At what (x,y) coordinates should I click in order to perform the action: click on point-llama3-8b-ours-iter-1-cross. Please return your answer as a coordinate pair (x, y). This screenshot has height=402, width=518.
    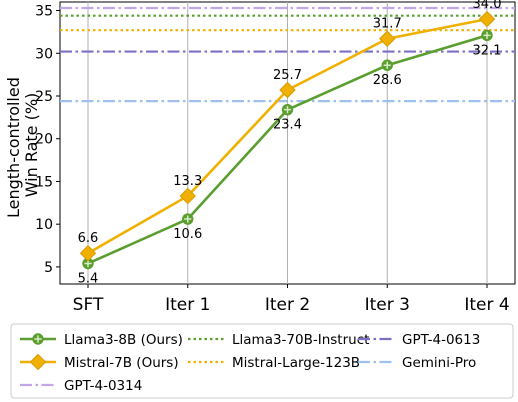
    Looking at the image, I should click on (188, 219).